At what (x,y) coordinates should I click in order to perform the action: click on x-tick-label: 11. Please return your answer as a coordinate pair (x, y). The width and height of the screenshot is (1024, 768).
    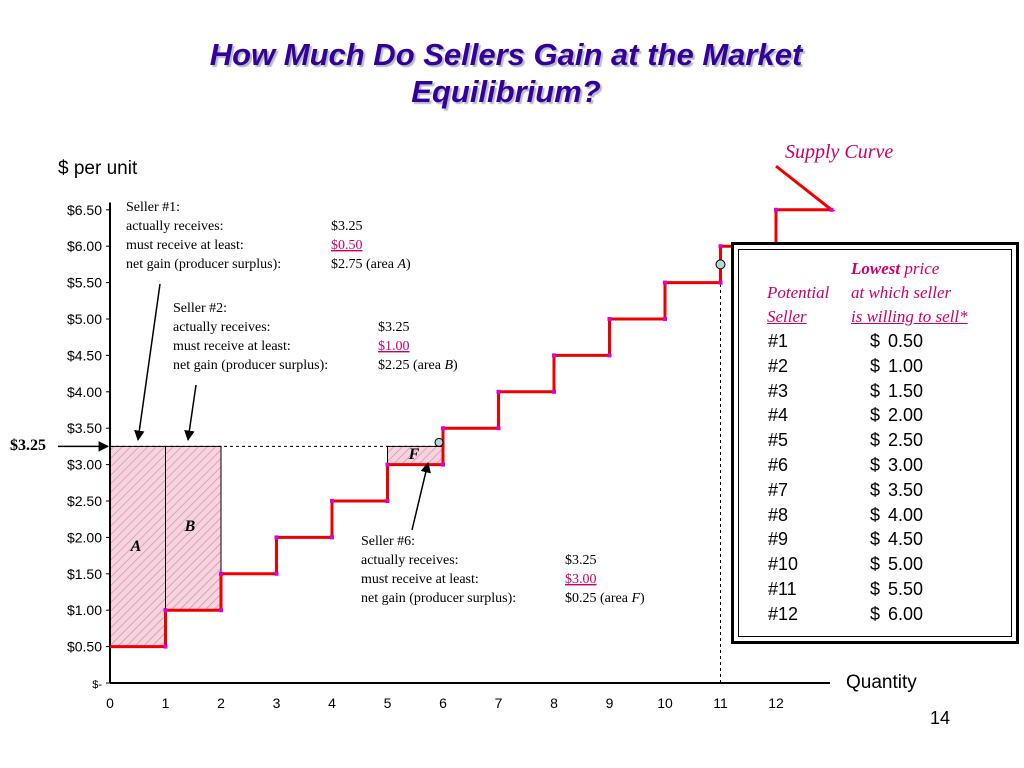
    Looking at the image, I should click on (720, 703).